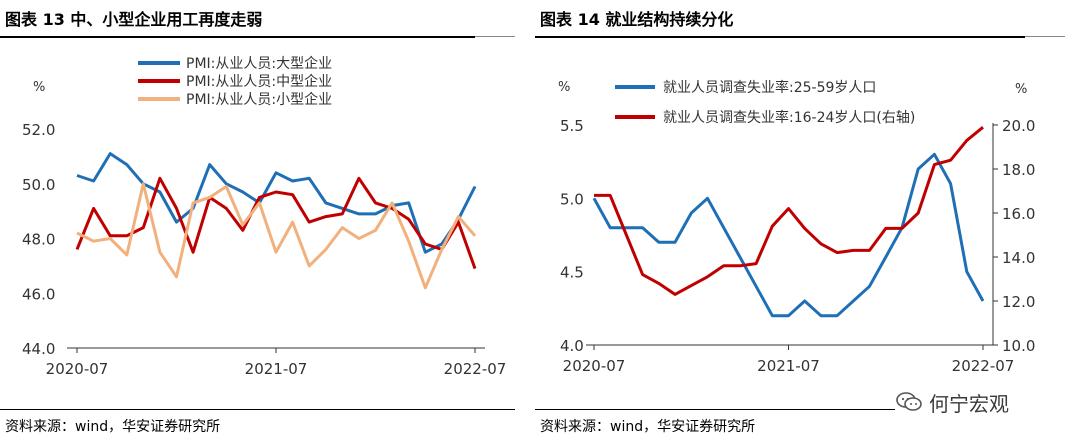  I want to click on left-title-rule-tail, so click(495, 36).